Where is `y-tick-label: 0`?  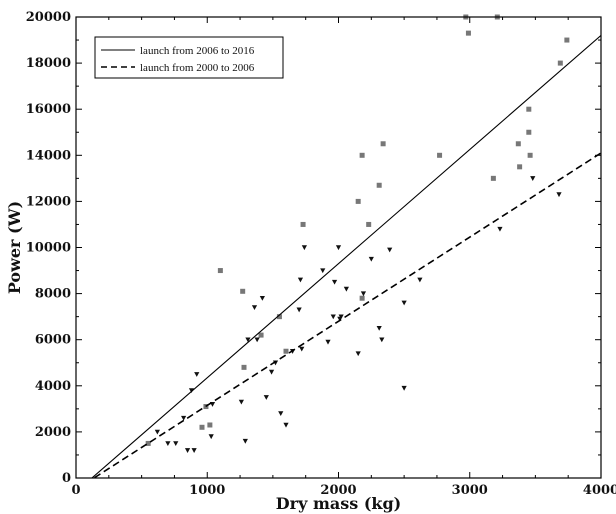 y-tick-label: 0 is located at coordinates (66, 478).